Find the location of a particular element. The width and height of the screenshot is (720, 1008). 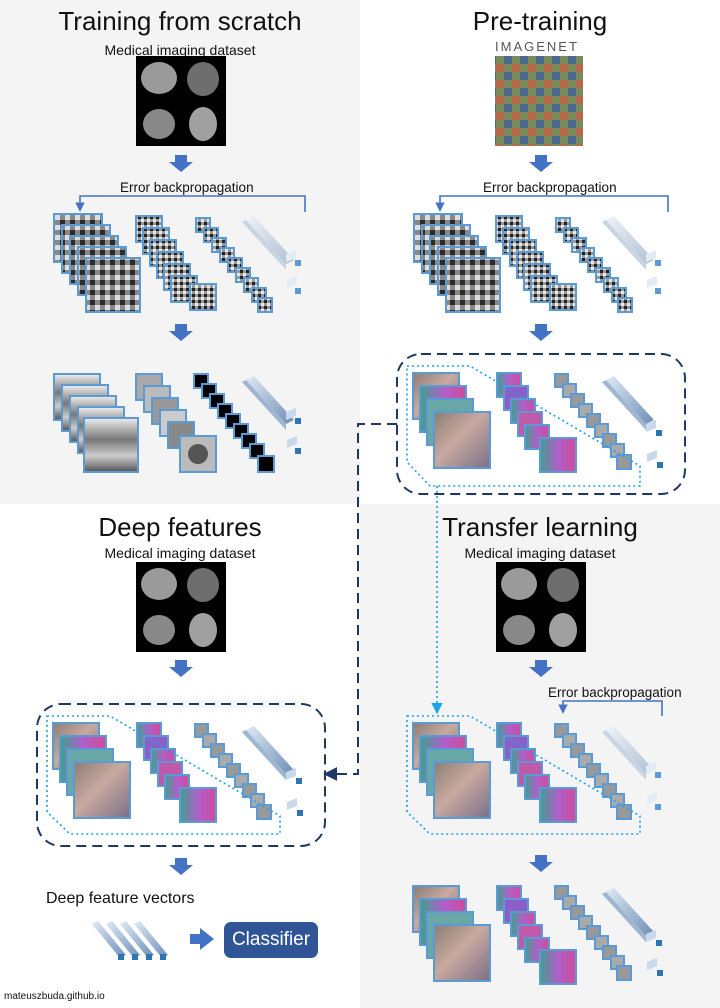

conv-stack-transfer-finetuned is located at coordinates (522, 935).